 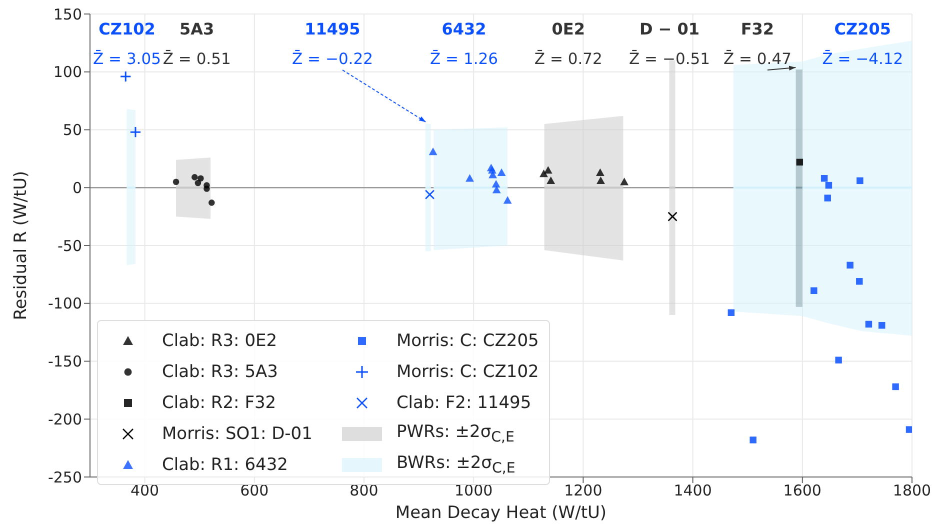 What do you see at coordinates (473, 491) in the screenshot?
I see `x-tick-label: 1000` at bounding box center [473, 491].